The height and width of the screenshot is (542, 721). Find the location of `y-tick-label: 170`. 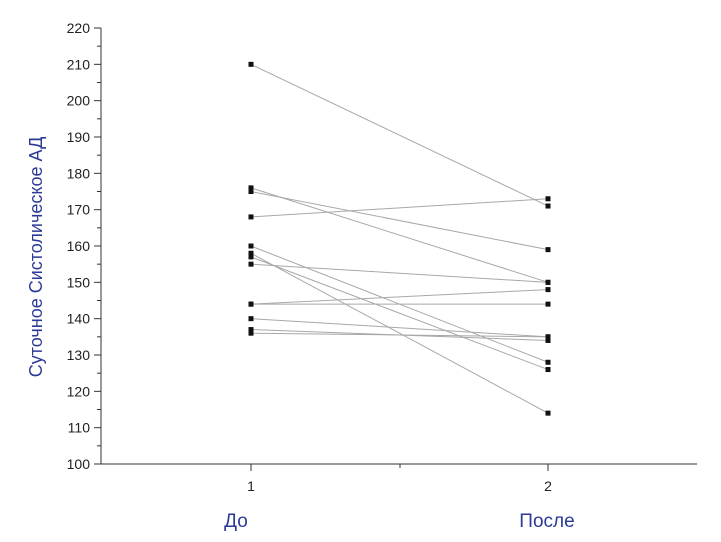

y-tick-label: 170 is located at coordinates (79, 210).